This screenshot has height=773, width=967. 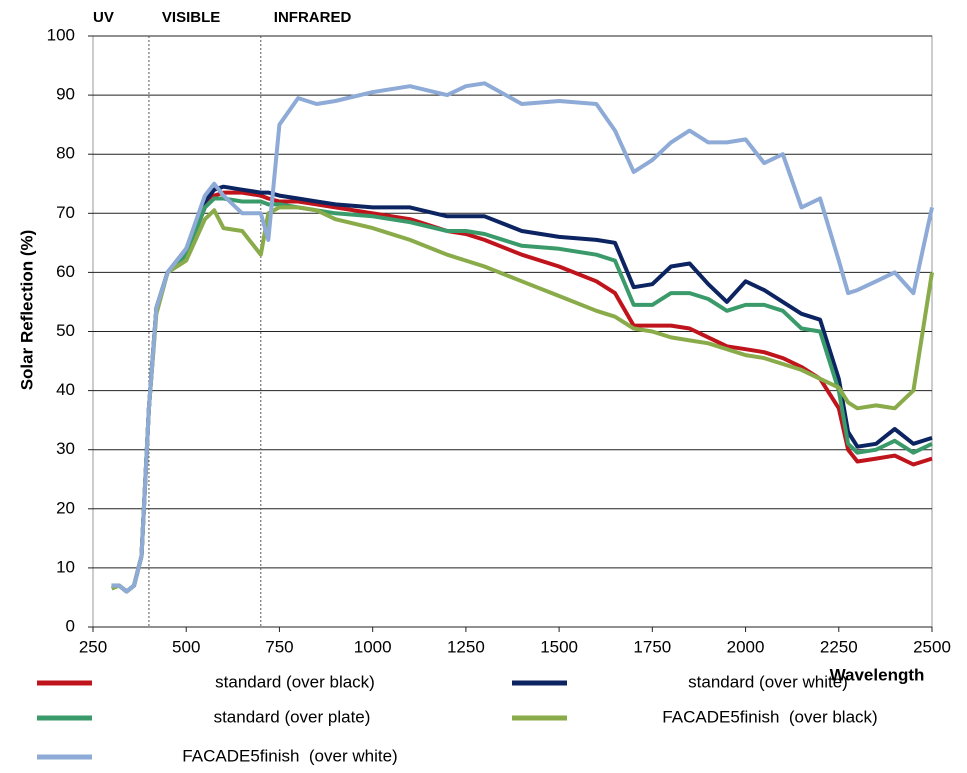 What do you see at coordinates (559, 646) in the screenshot?
I see `x-tick-label: 1500` at bounding box center [559, 646].